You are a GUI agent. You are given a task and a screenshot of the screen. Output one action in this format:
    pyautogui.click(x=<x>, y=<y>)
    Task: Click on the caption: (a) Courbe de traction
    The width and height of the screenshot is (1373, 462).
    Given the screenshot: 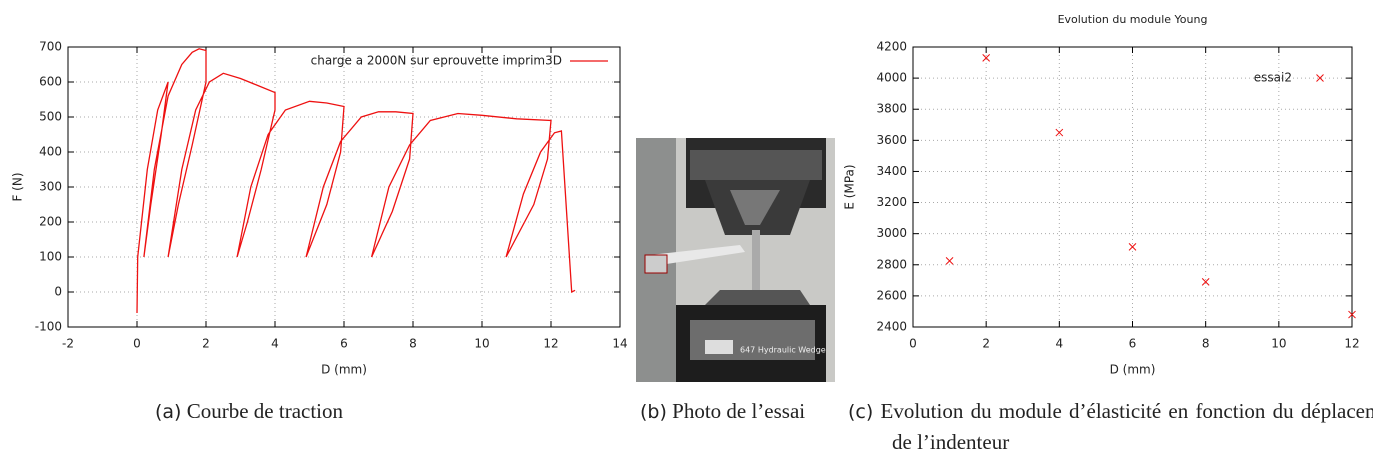 What is the action you would take?
    pyautogui.click(x=249, y=411)
    